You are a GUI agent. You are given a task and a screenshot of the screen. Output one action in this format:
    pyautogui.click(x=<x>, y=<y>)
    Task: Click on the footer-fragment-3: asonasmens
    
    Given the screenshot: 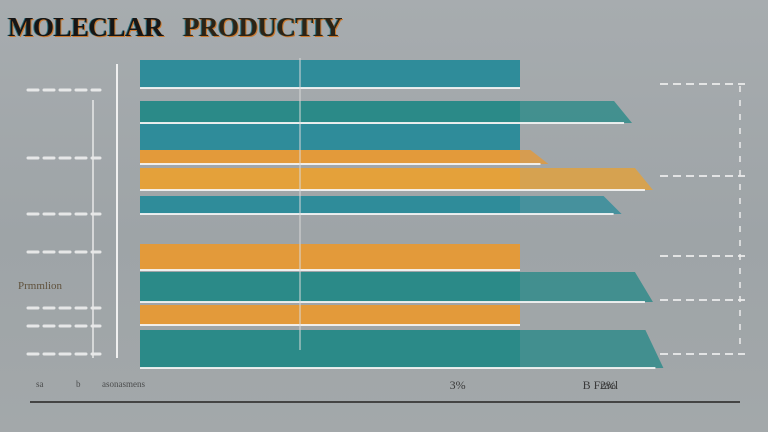 What is the action you would take?
    pyautogui.click(x=123, y=384)
    